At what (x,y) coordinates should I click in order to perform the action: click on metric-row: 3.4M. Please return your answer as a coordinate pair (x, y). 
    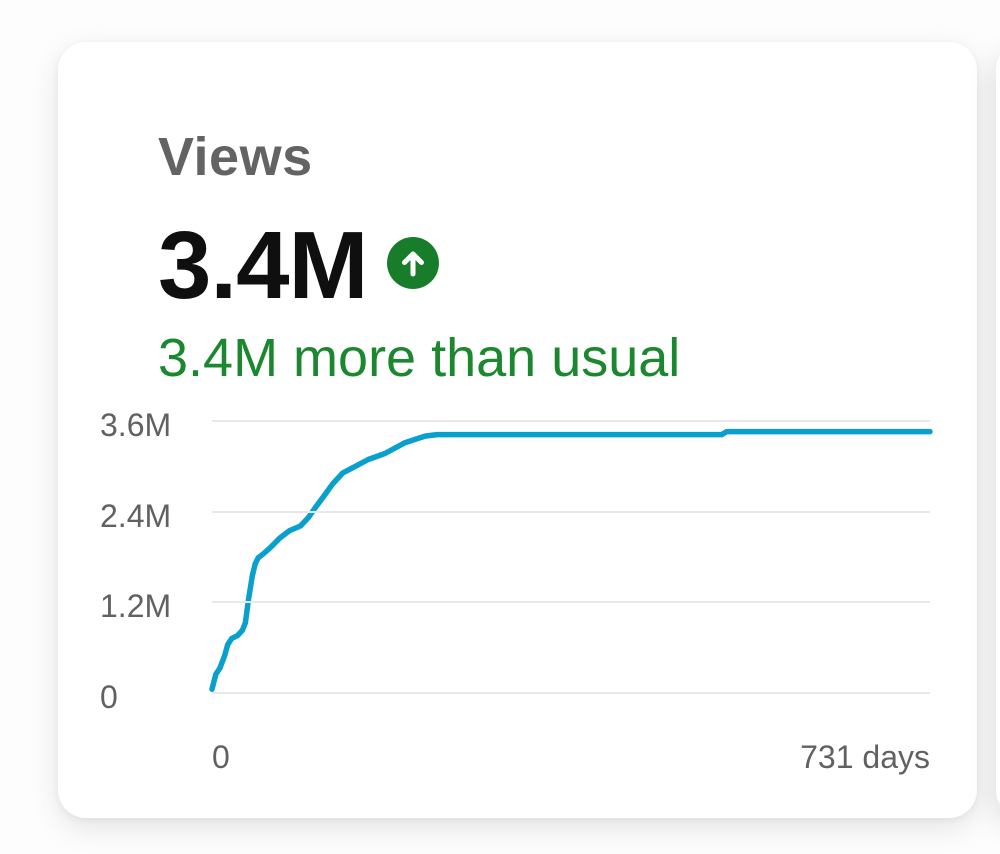
    Looking at the image, I should click on (299, 265).